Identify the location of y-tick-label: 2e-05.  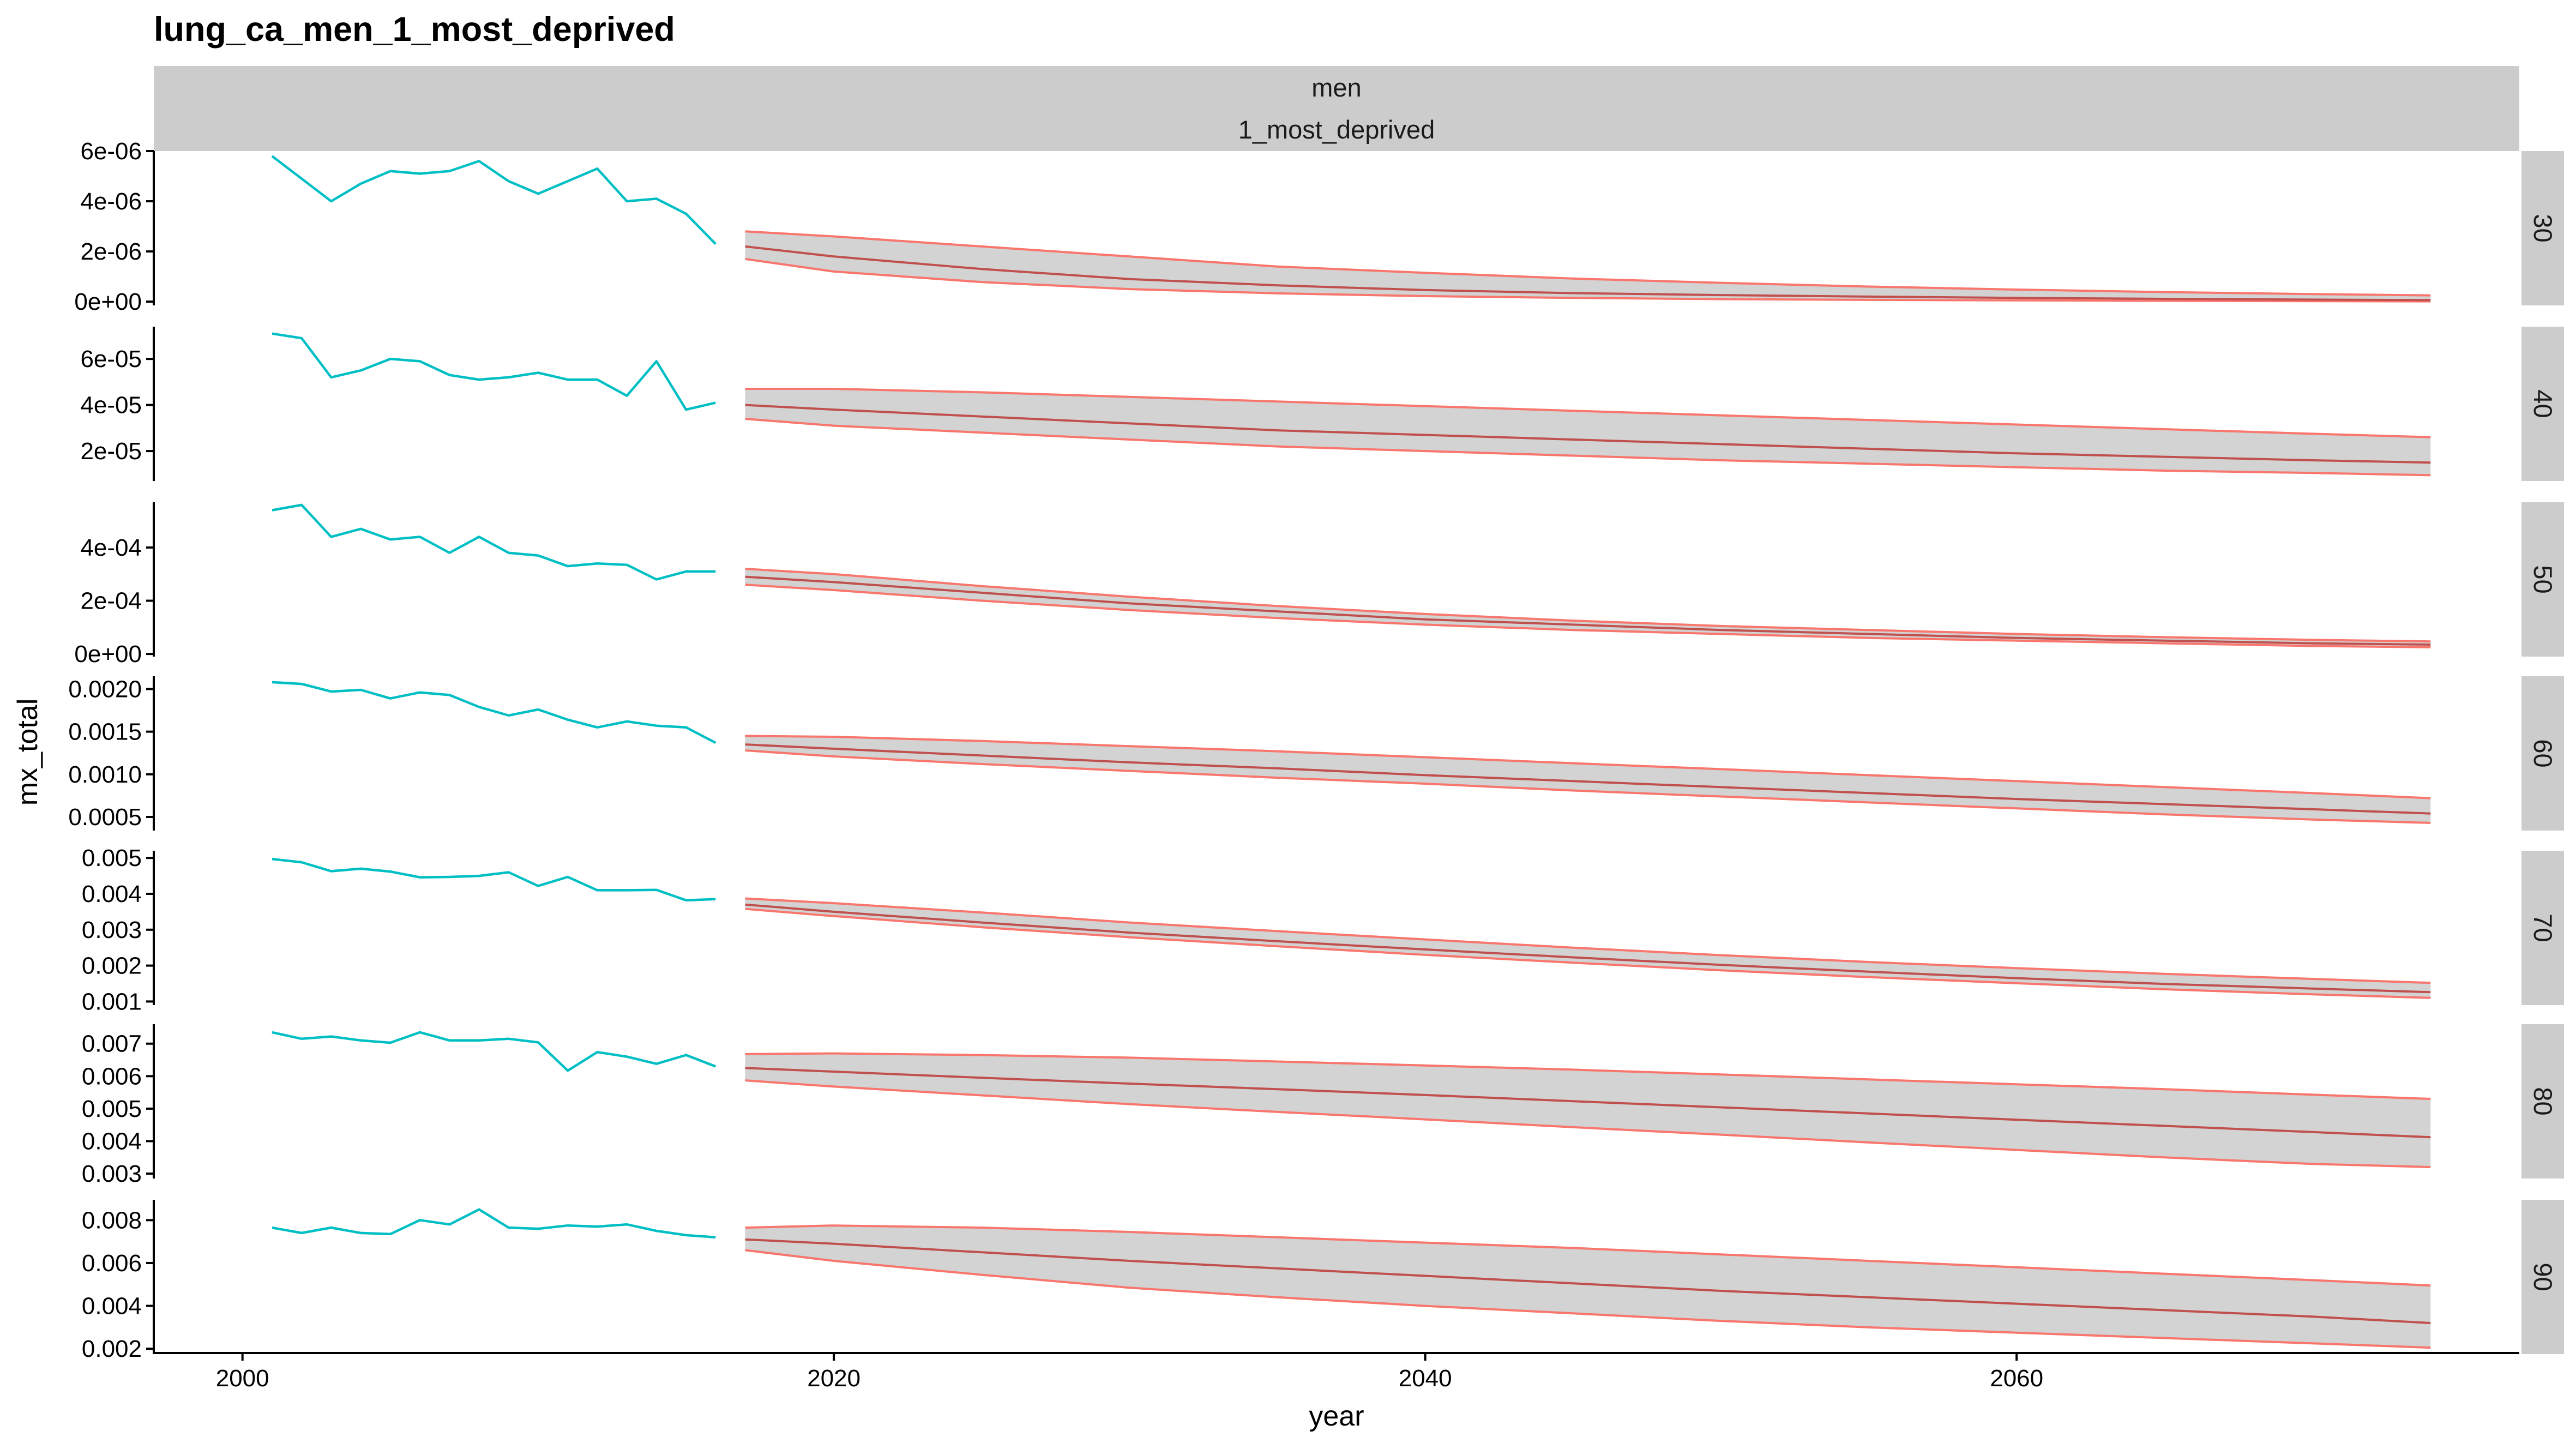
(111, 451).